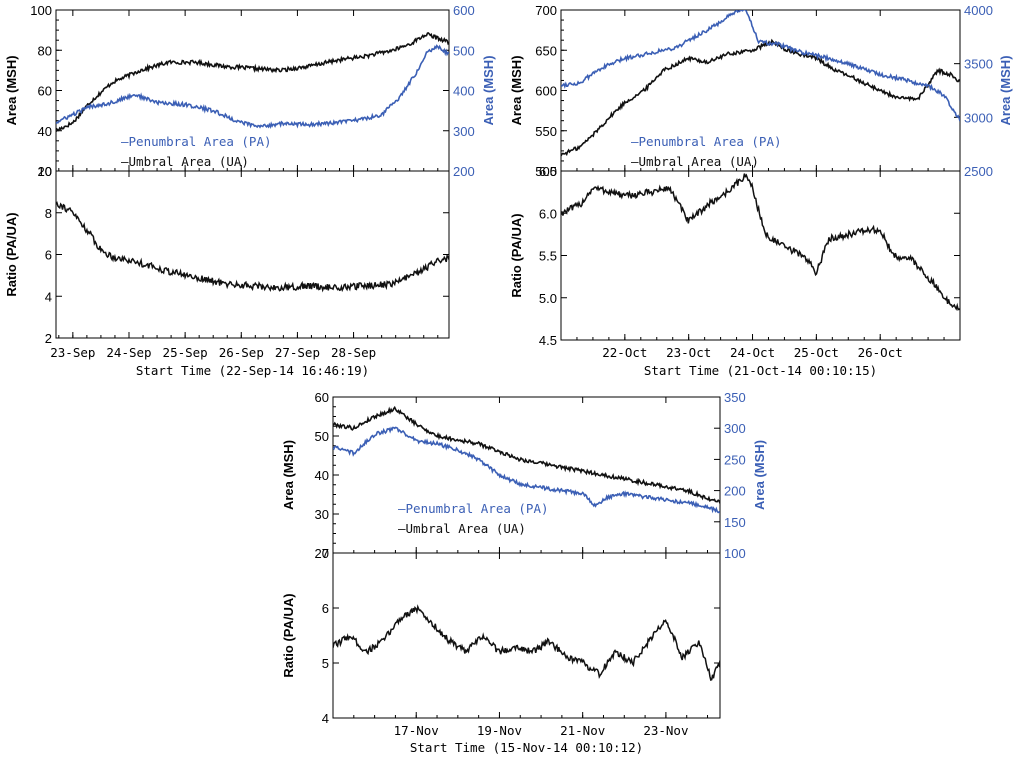  Describe the element at coordinates (880, 352) in the screenshot. I see `x-tick-label: 26-Oct` at that location.